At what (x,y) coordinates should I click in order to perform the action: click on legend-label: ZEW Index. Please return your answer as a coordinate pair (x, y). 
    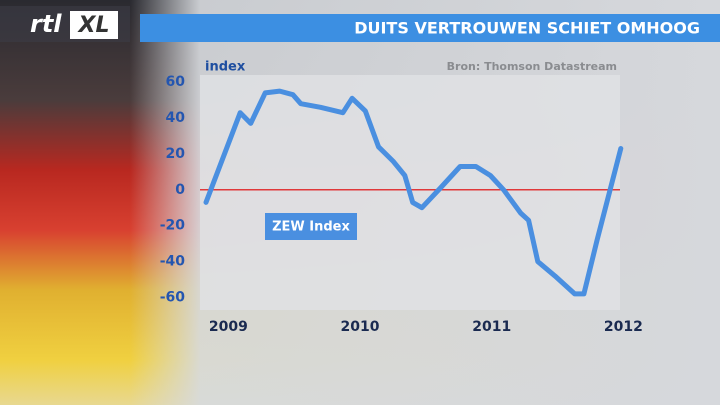
    Looking at the image, I should click on (311, 227).